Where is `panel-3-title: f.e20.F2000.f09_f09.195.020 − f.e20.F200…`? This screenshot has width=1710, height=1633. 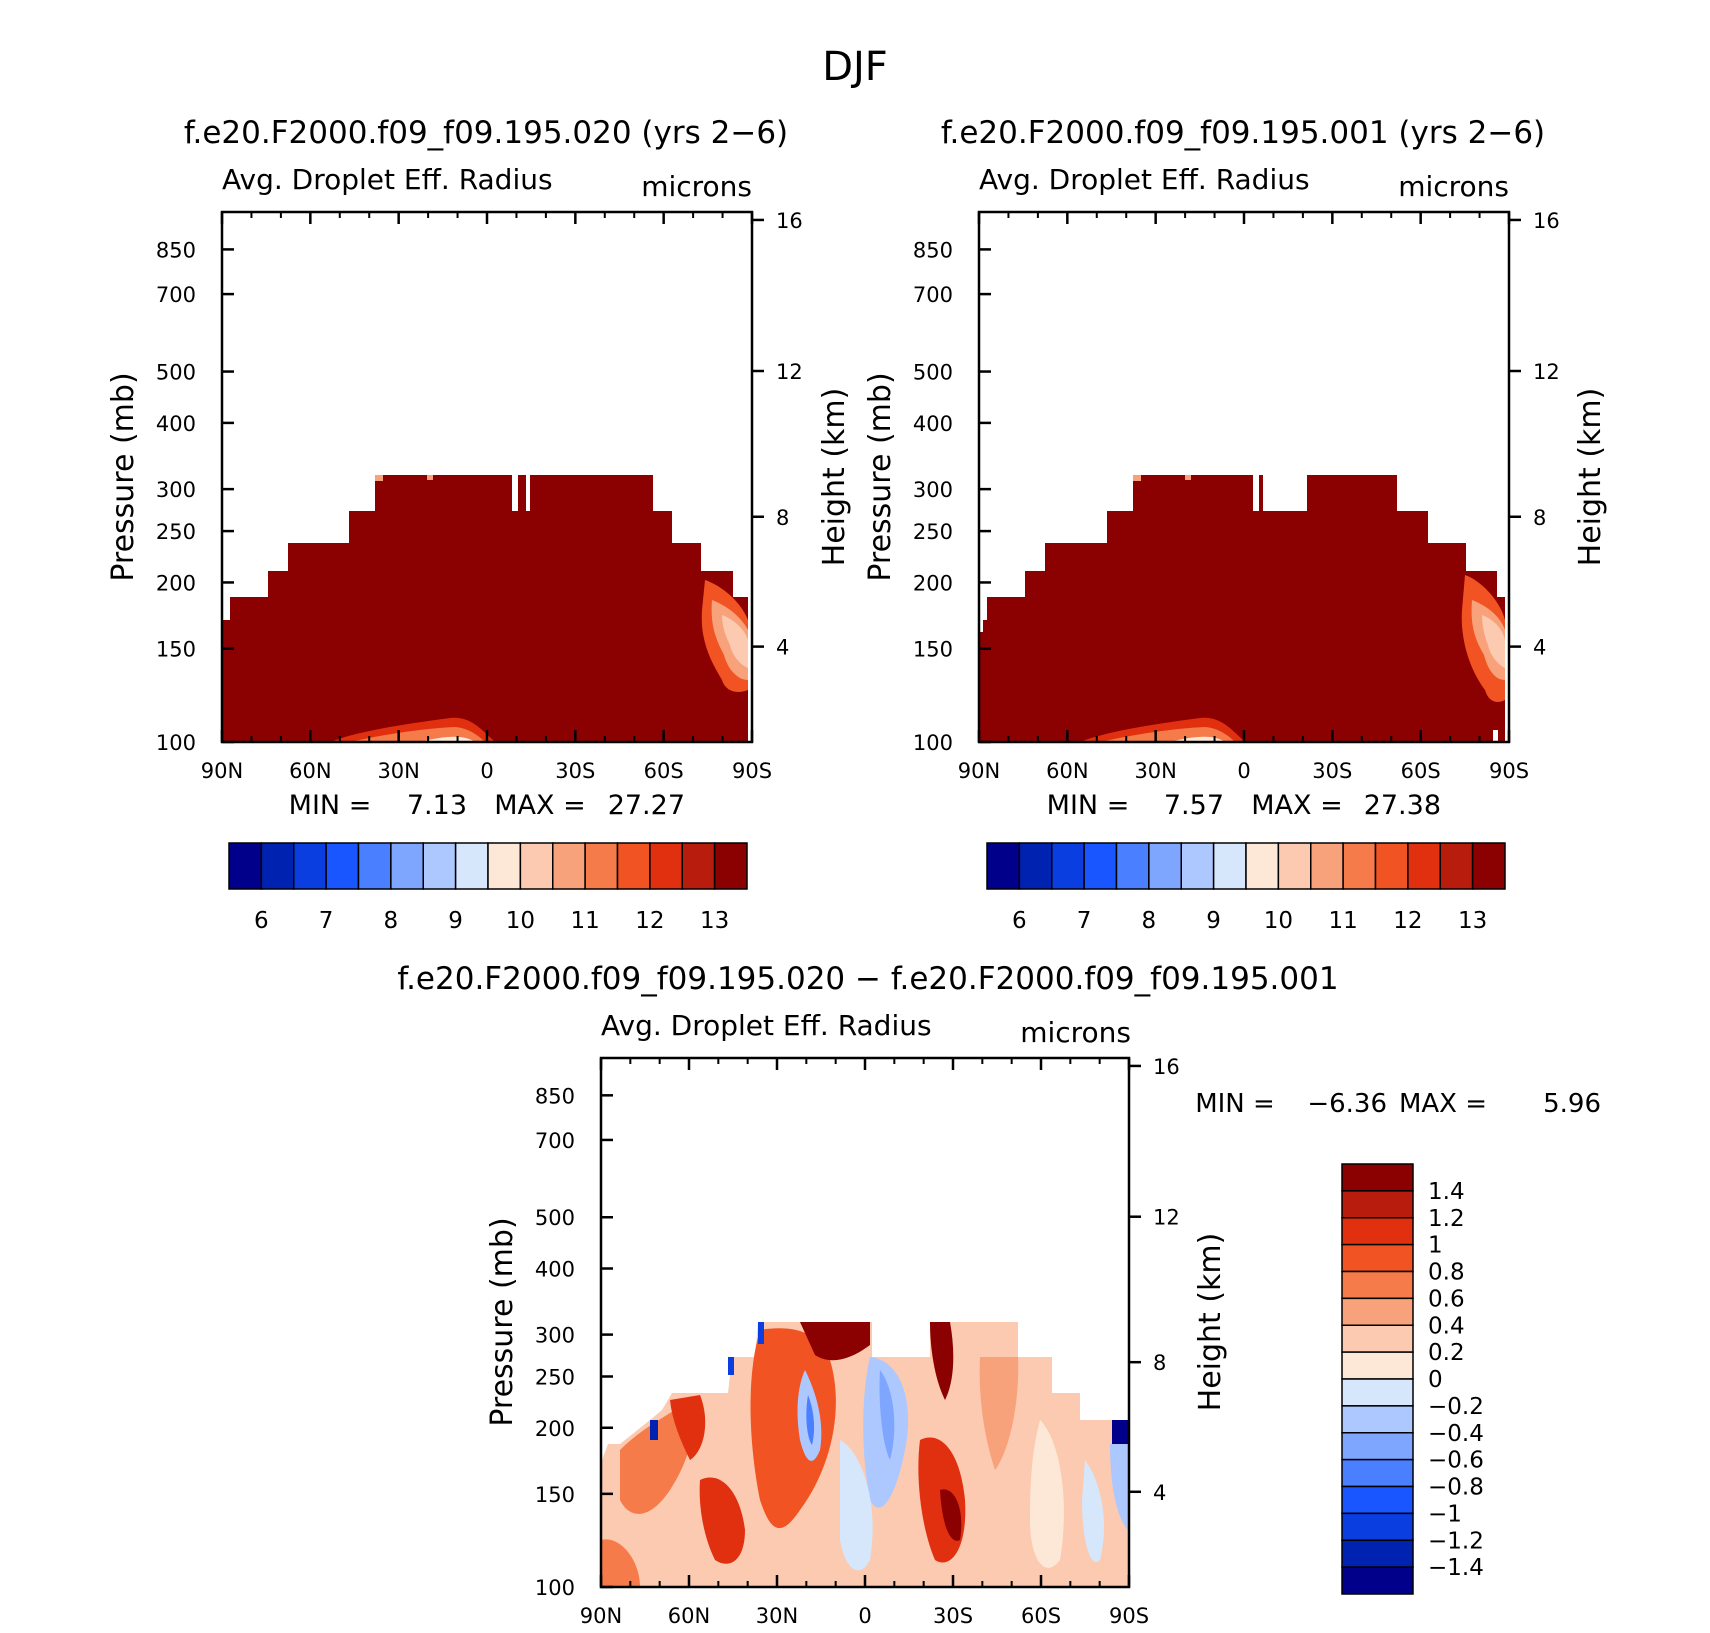
panel-3-title: f.e20.F2000.f09_f09.195.020 − f.e20.F200… is located at coordinates (867, 979).